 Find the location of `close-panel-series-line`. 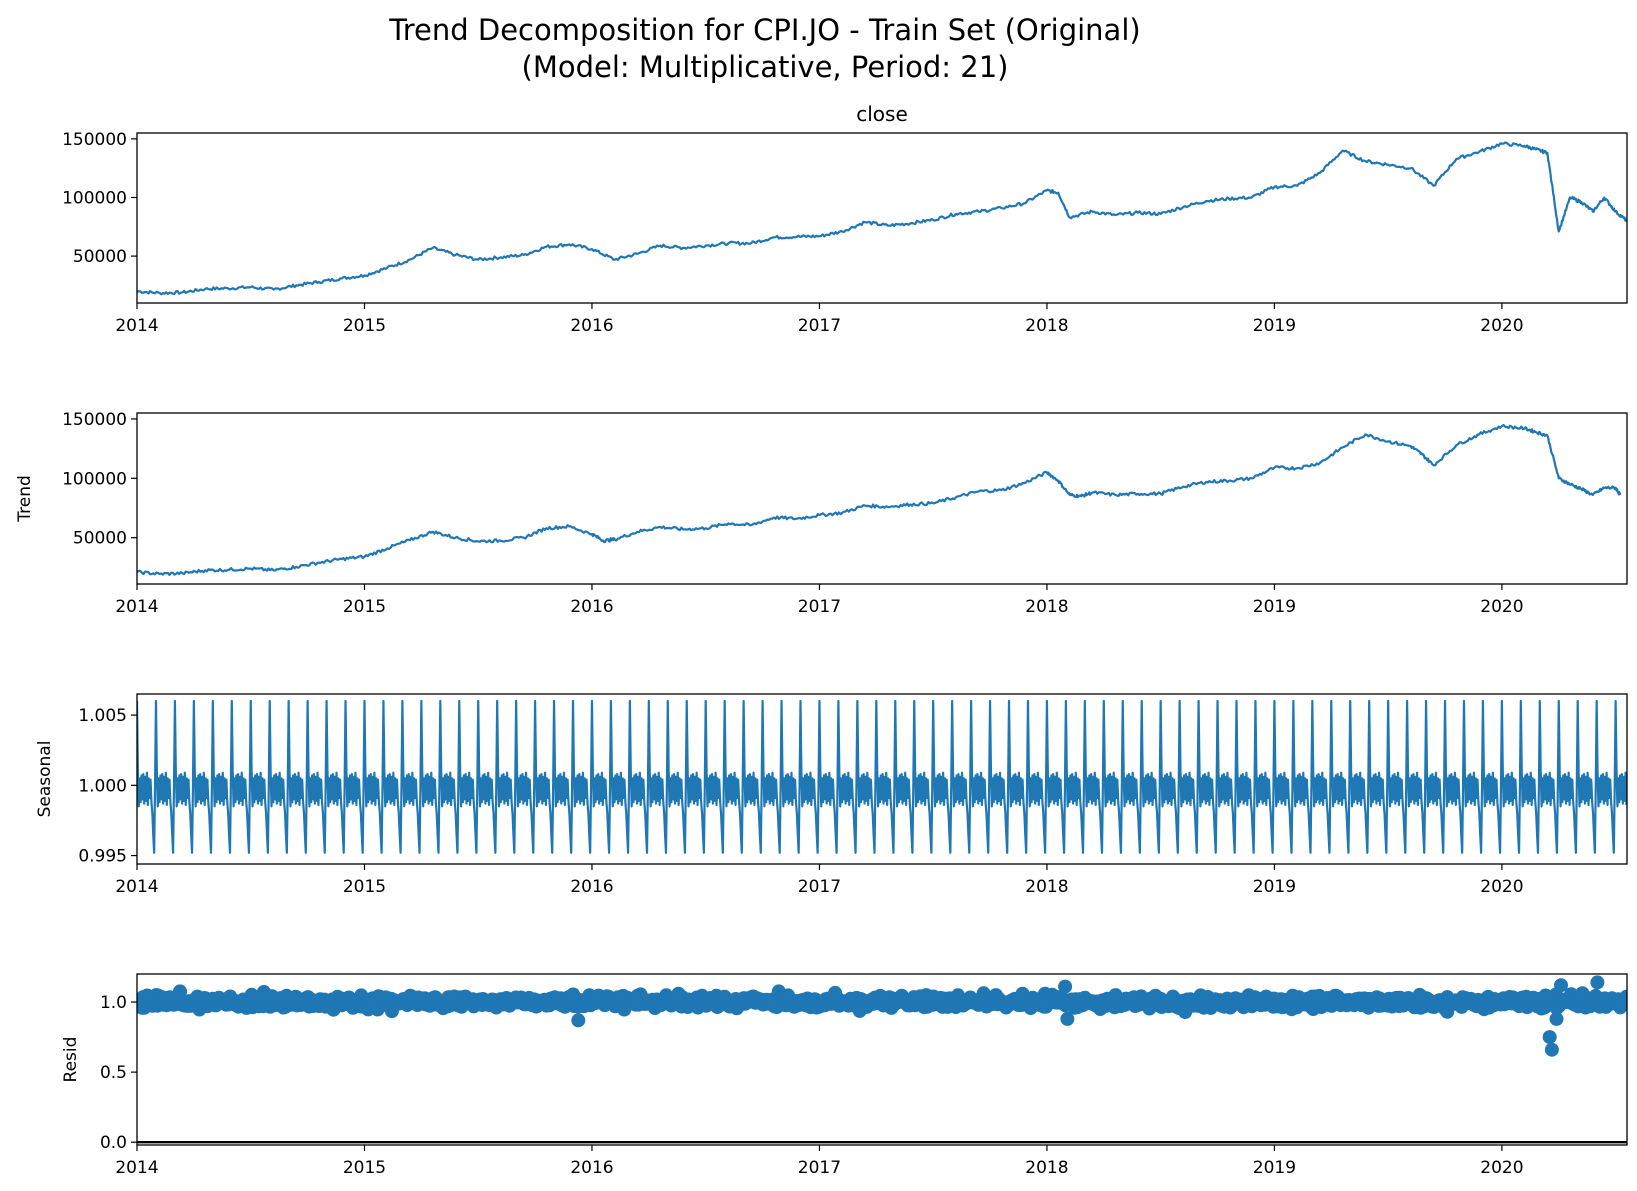

close-panel-series-line is located at coordinates (882, 218).